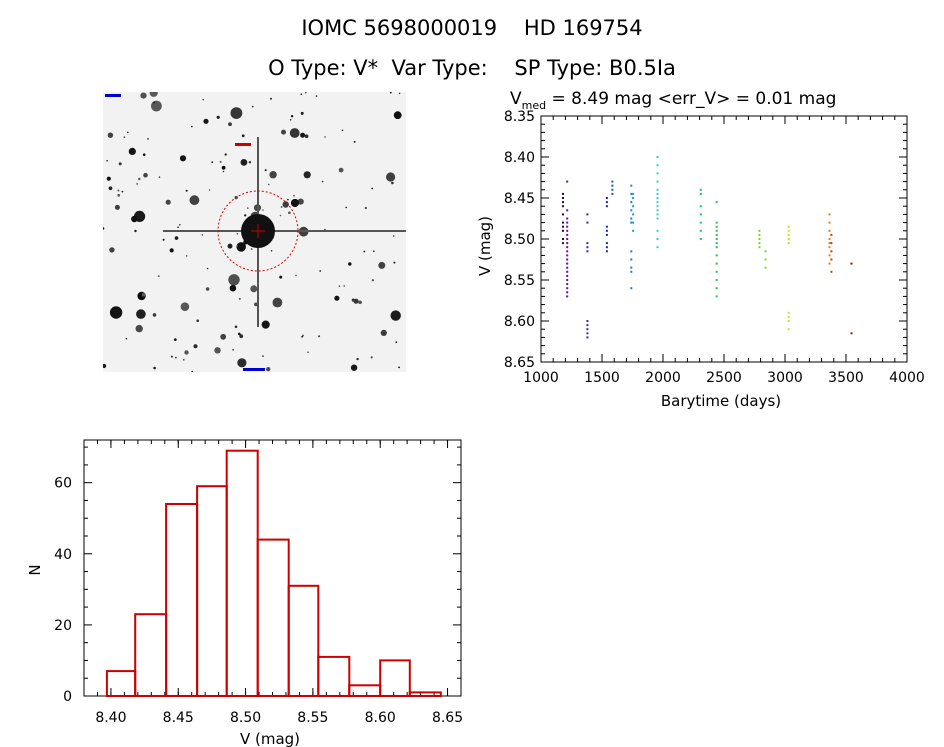 Image resolution: width=944 pixels, height=747 pixels. Describe the element at coordinates (519, 158) in the screenshot. I see `y-tick-label: 8.40` at that location.